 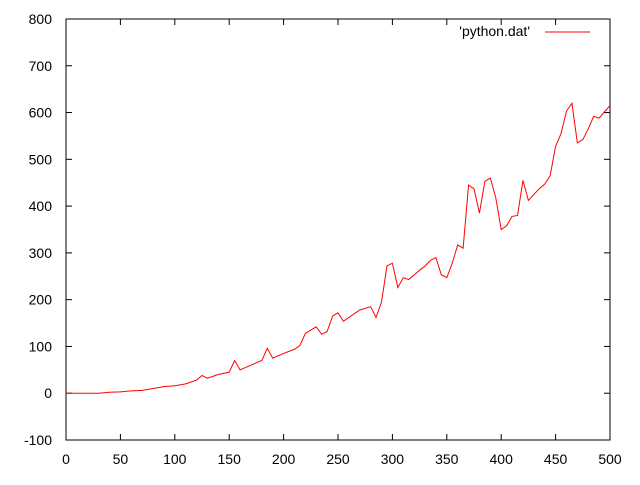 What do you see at coordinates (41, 66) in the screenshot?
I see `y-tick-label: 700` at bounding box center [41, 66].